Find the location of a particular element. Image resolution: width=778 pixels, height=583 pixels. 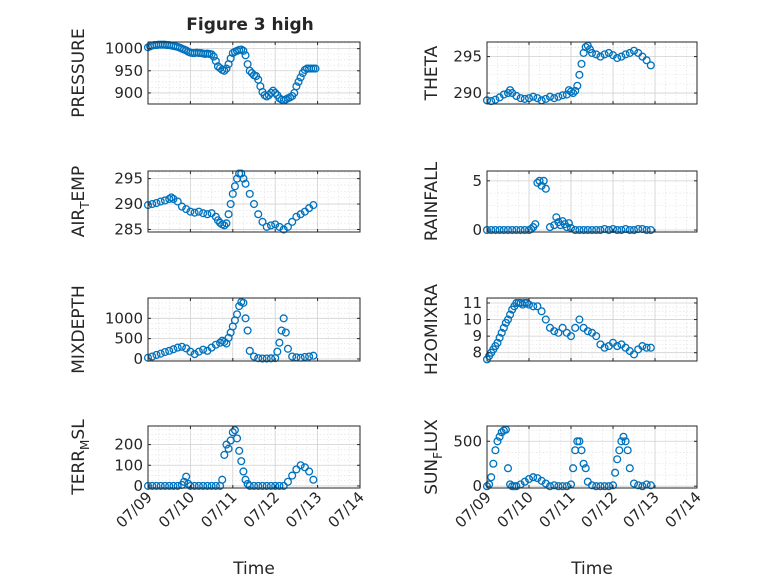

y-tick-label: 295 is located at coordinates (467, 57).